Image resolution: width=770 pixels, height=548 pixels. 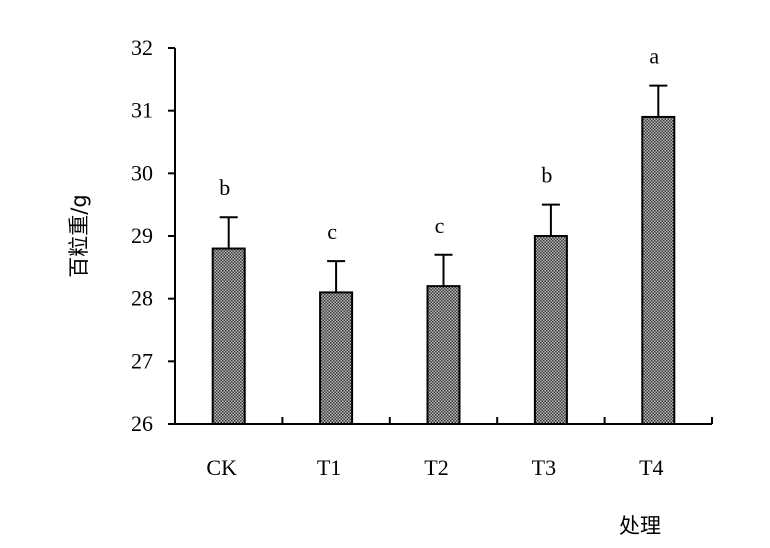 What do you see at coordinates (221, 467) in the screenshot?
I see `x-category-label: CK` at bounding box center [221, 467].